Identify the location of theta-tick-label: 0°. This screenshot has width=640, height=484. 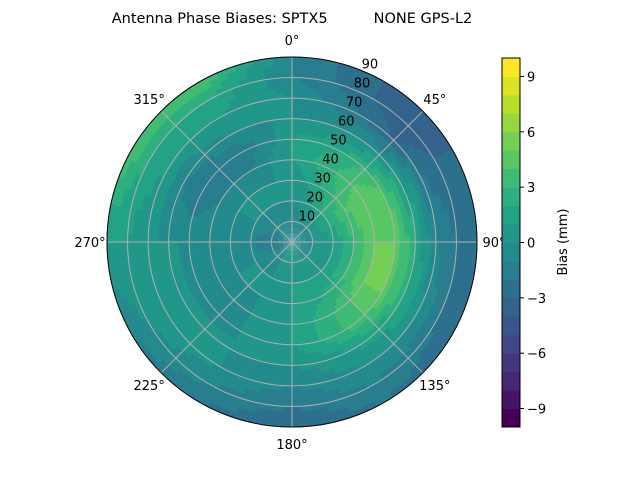
(292, 41).